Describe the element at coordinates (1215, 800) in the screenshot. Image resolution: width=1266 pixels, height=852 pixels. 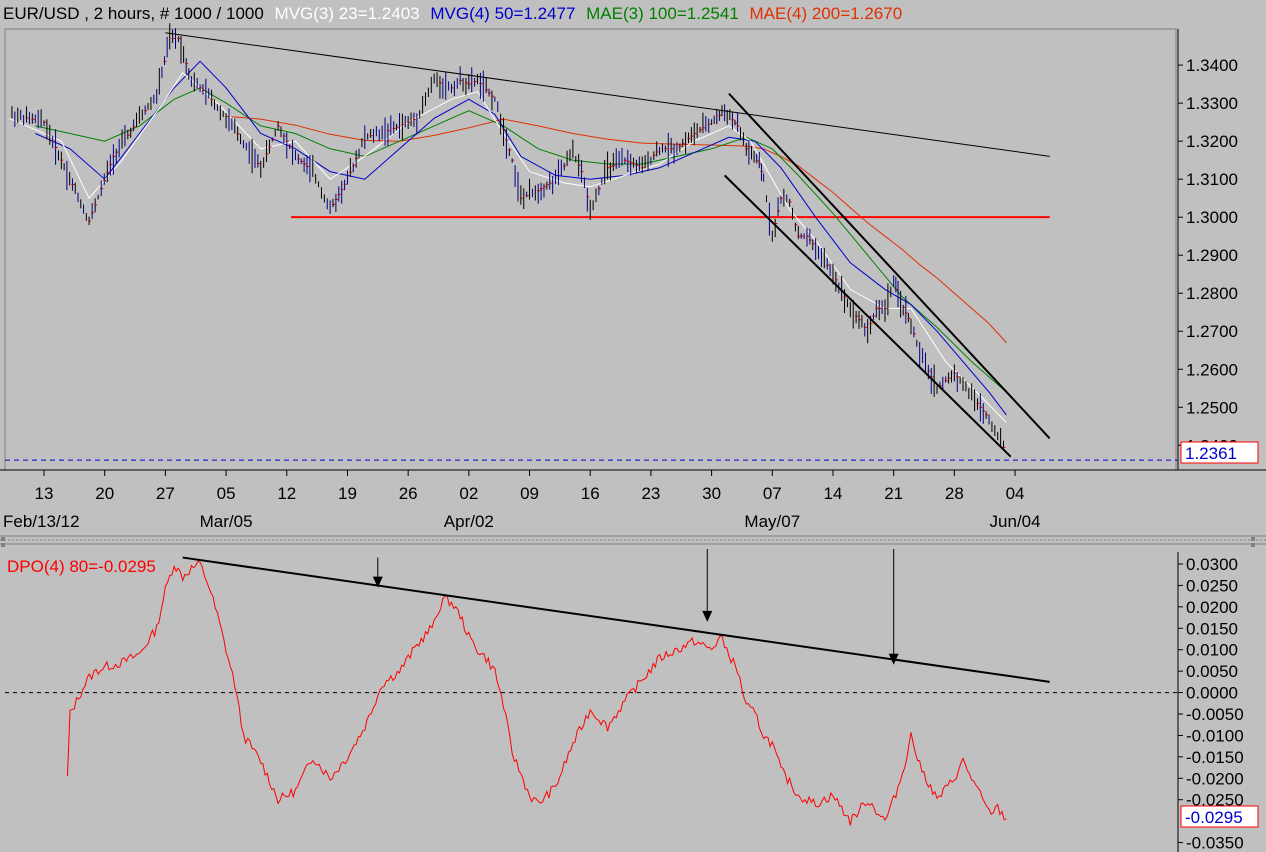
I see `dpo-tick-label: -0.0250` at that location.